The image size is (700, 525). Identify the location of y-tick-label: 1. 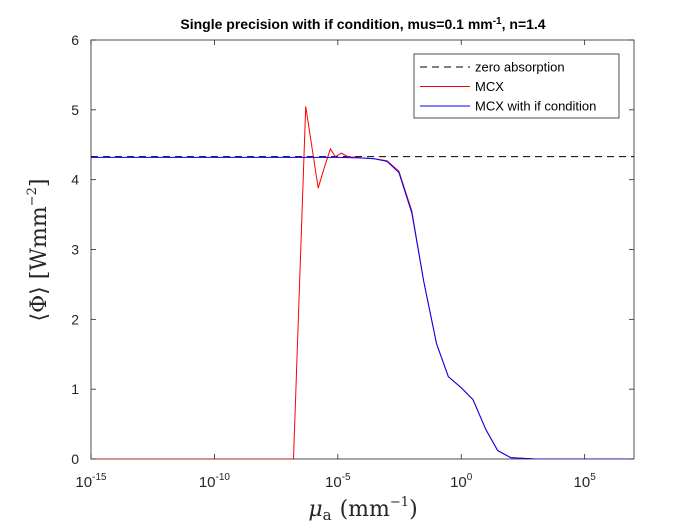
(75, 389).